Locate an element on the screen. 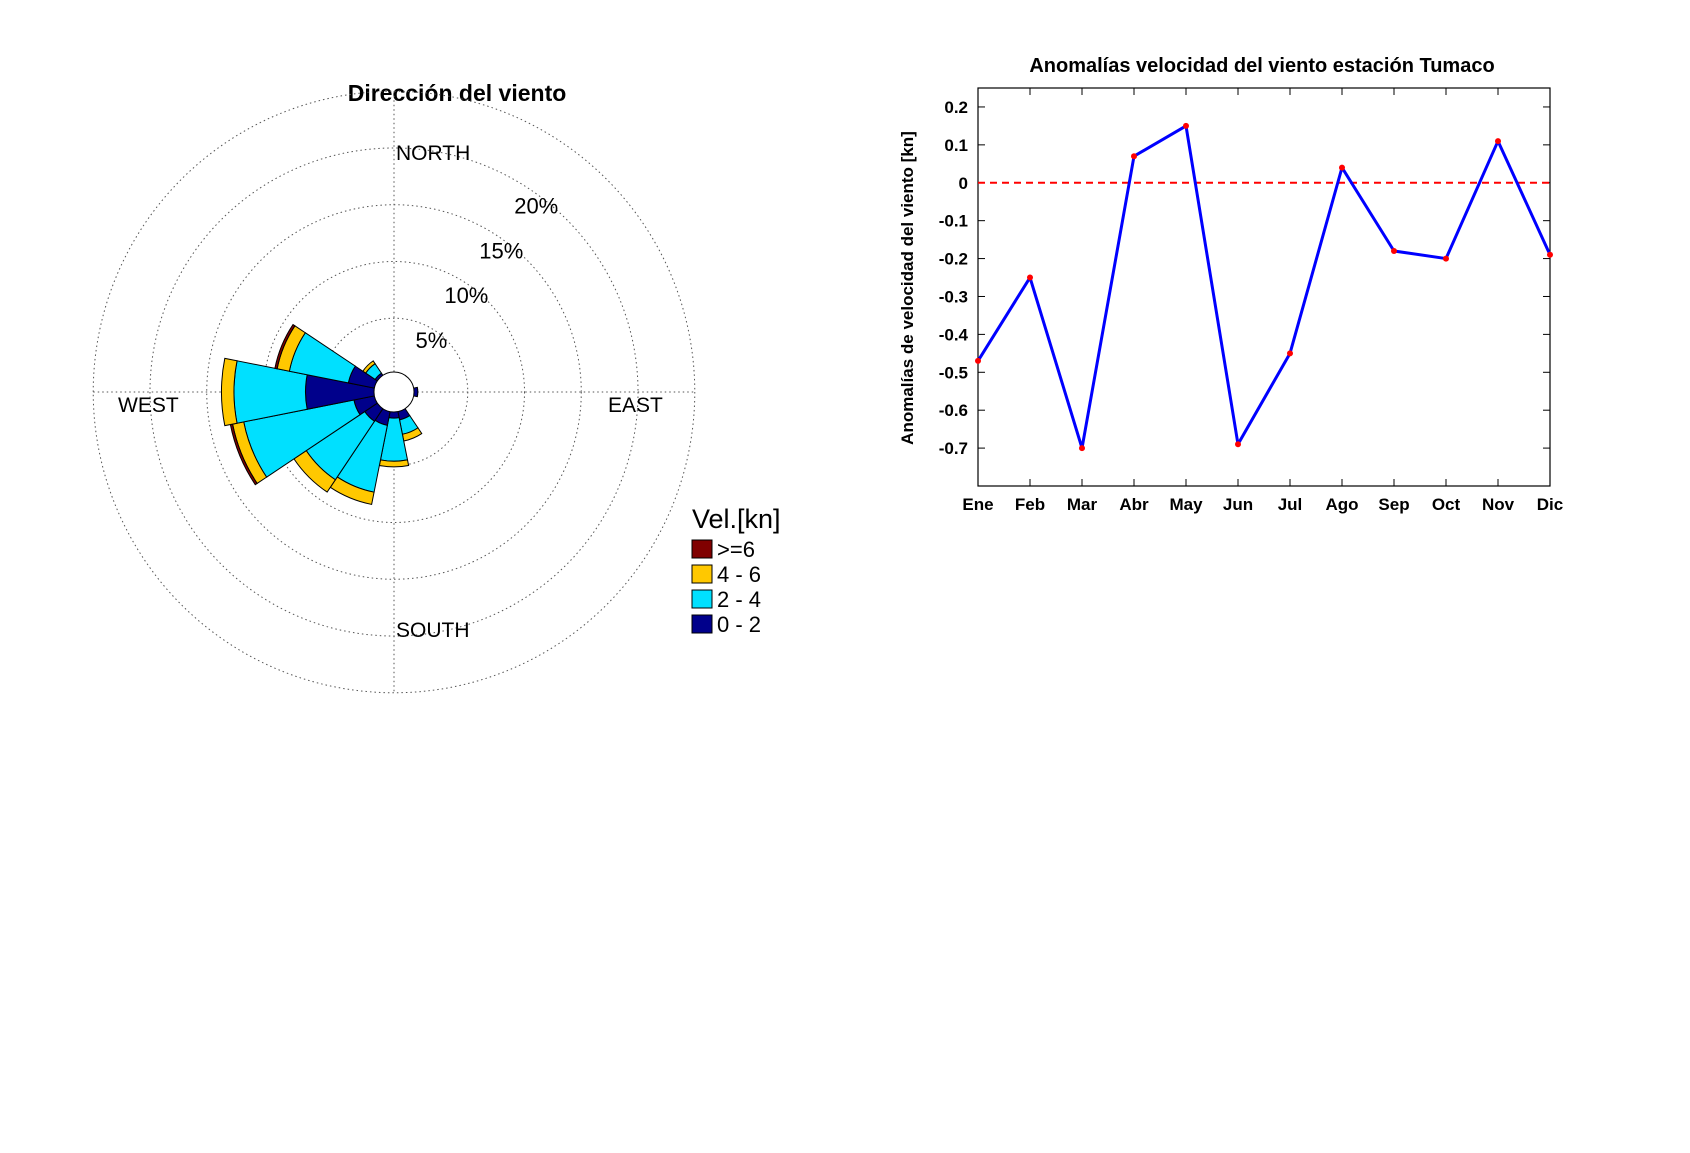 This screenshot has height=1153, width=1690. x-tick-label: Mar is located at coordinates (1082, 504).